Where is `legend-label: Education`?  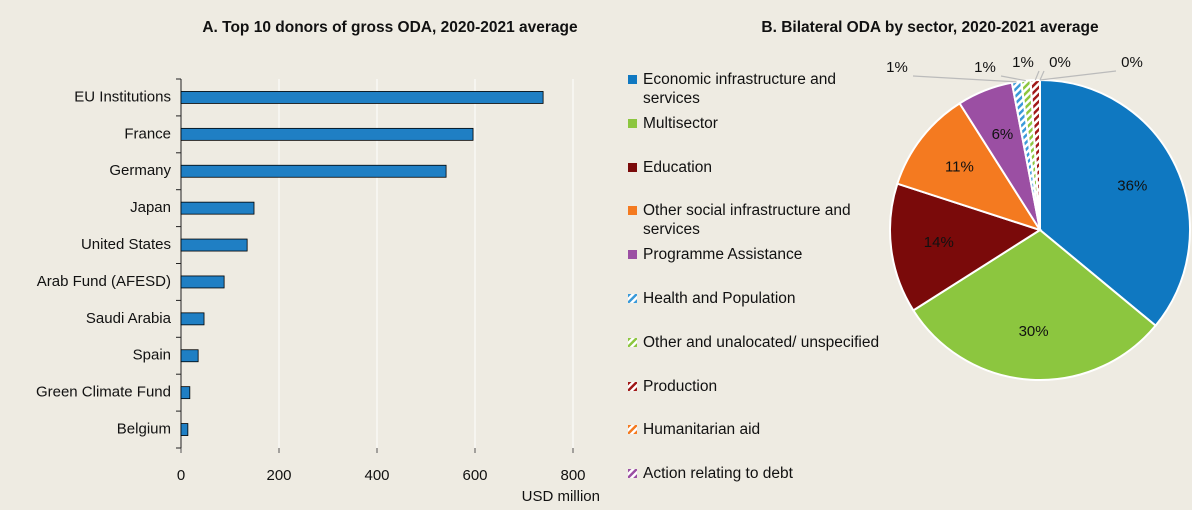
legend-label: Education is located at coordinates (677, 167).